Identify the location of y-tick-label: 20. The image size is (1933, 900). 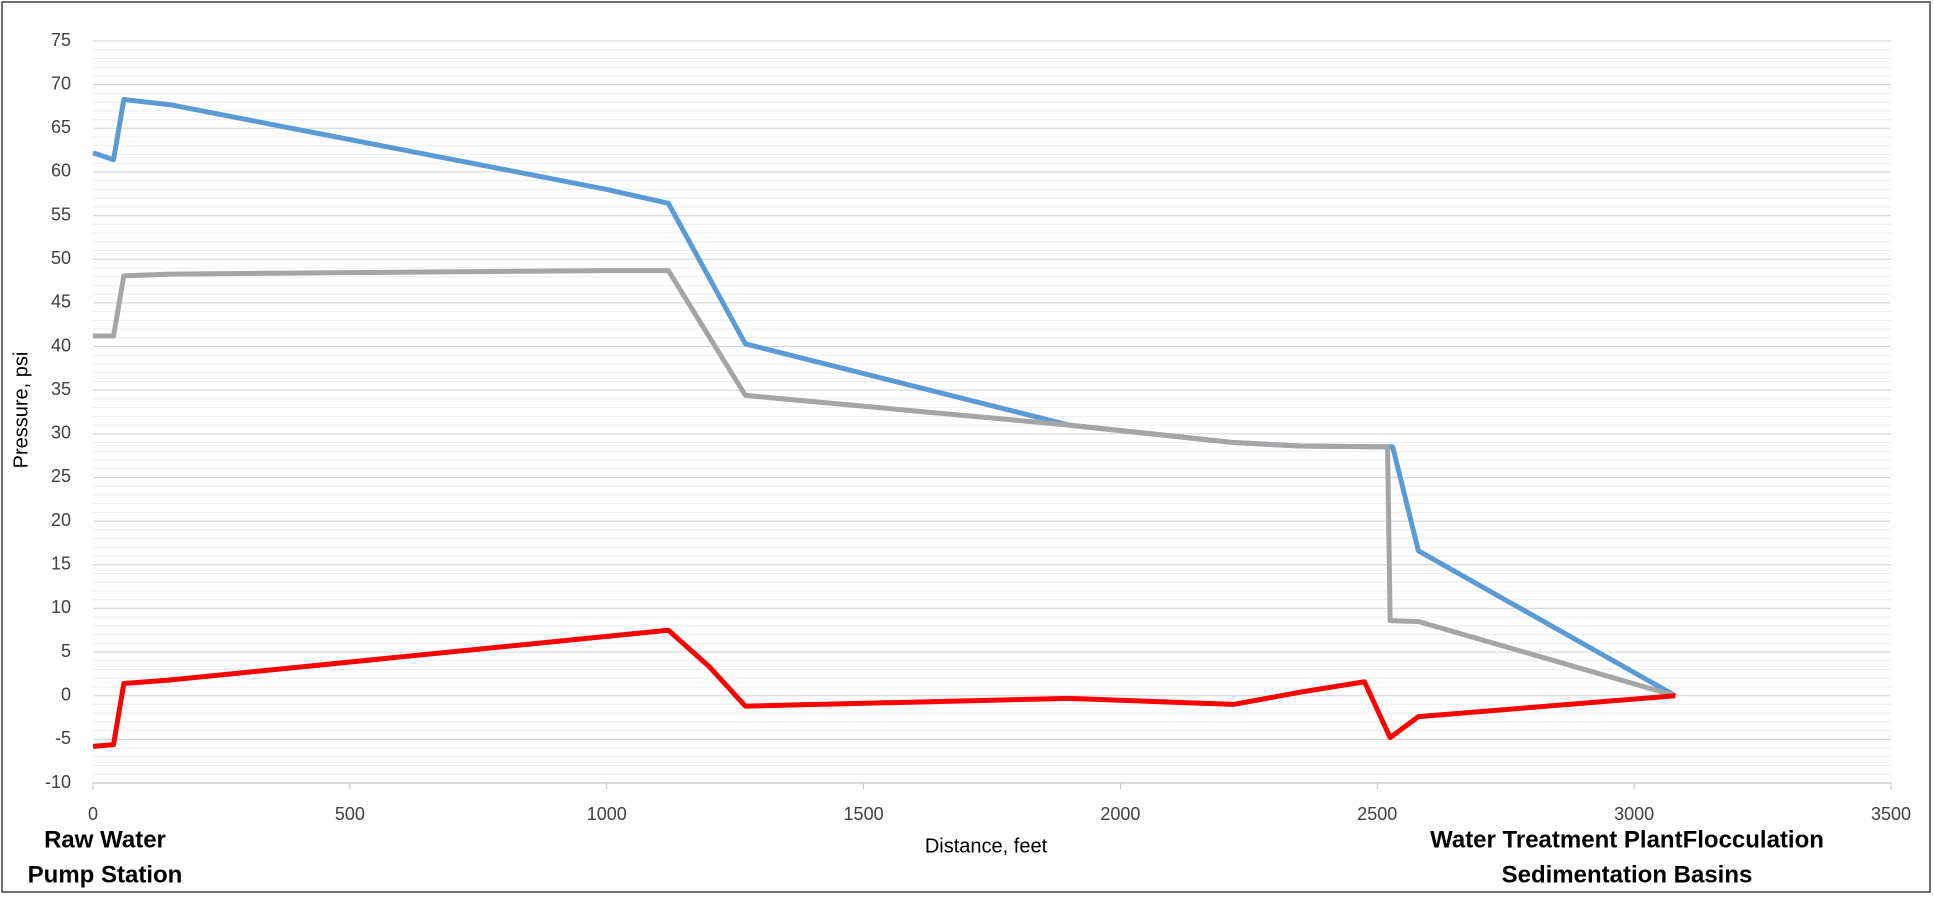
(61, 520).